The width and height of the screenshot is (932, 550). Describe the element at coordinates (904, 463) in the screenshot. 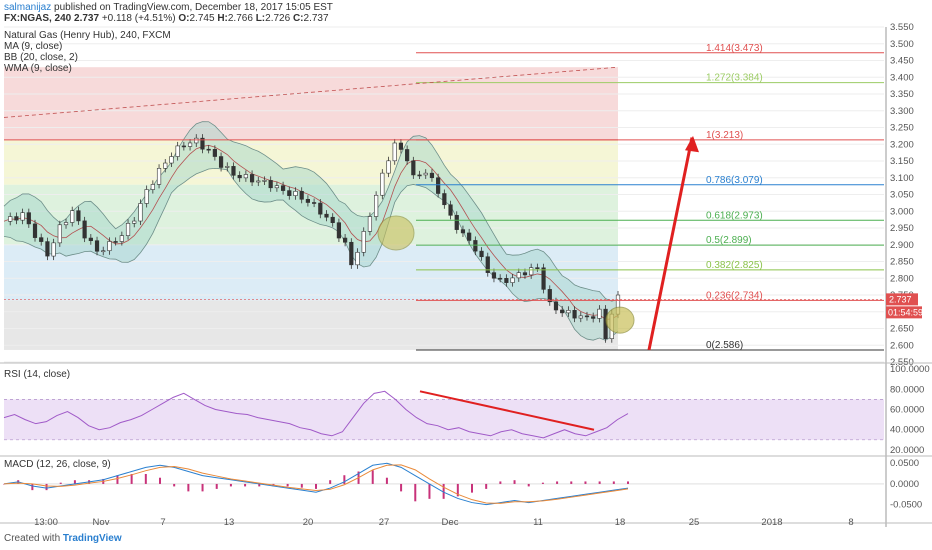

I see `macd-tick-label: 0.0500` at that location.